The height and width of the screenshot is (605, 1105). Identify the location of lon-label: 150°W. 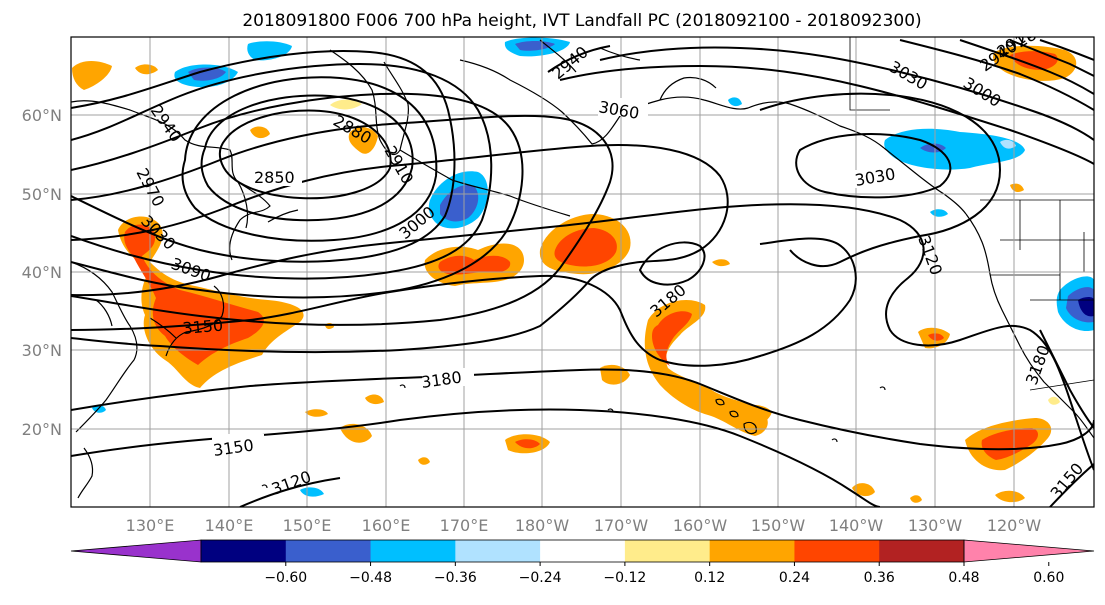
(778, 525).